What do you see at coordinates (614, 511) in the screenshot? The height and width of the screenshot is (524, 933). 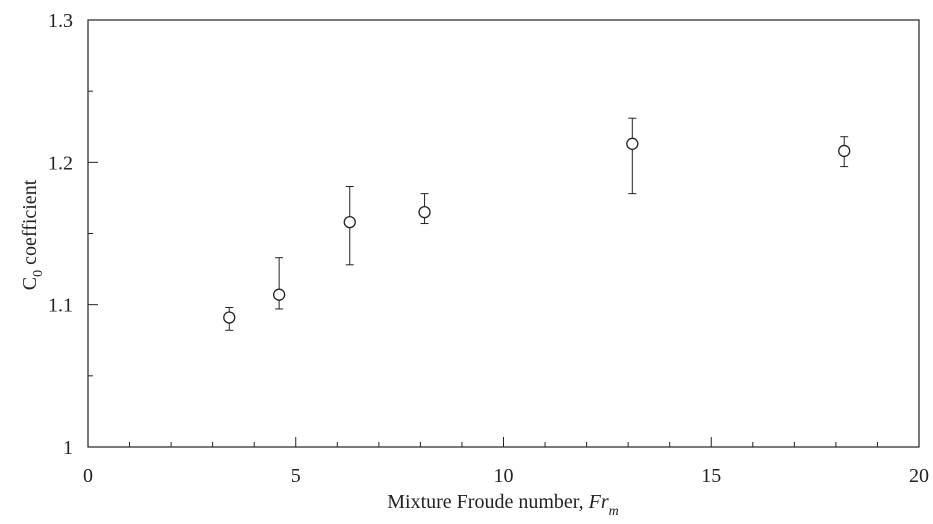 I see `x-axis-title-subscript: m` at bounding box center [614, 511].